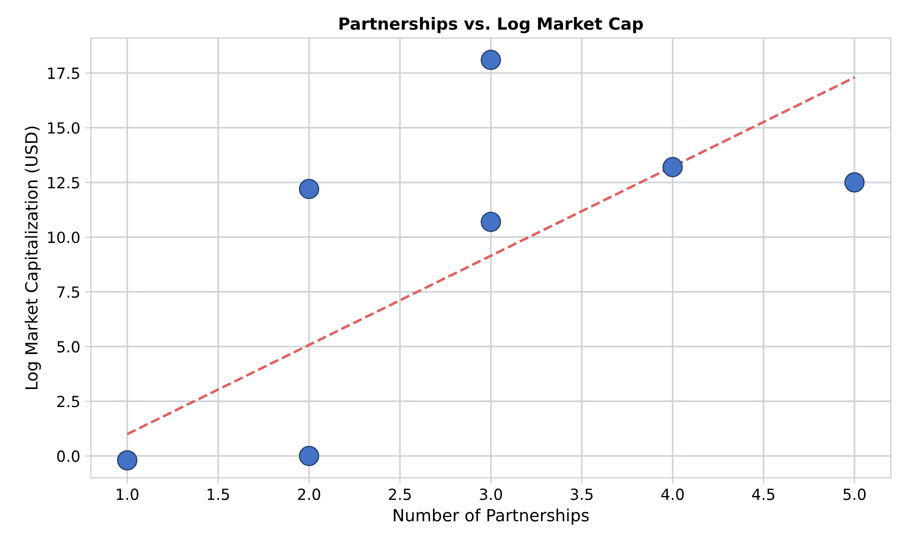 This screenshot has height=543, width=909. Describe the element at coordinates (32, 258) in the screenshot. I see `y-axis-title: Log Market Capitalization (USD)` at that location.